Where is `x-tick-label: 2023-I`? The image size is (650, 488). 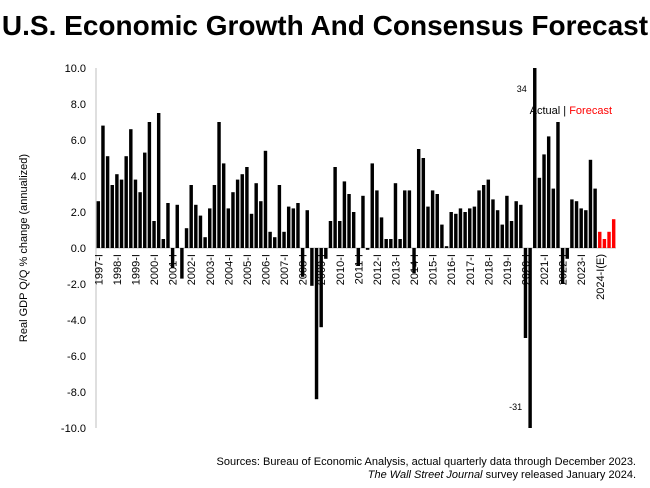 x-tick-label: 2023-I is located at coordinates (582, 269).